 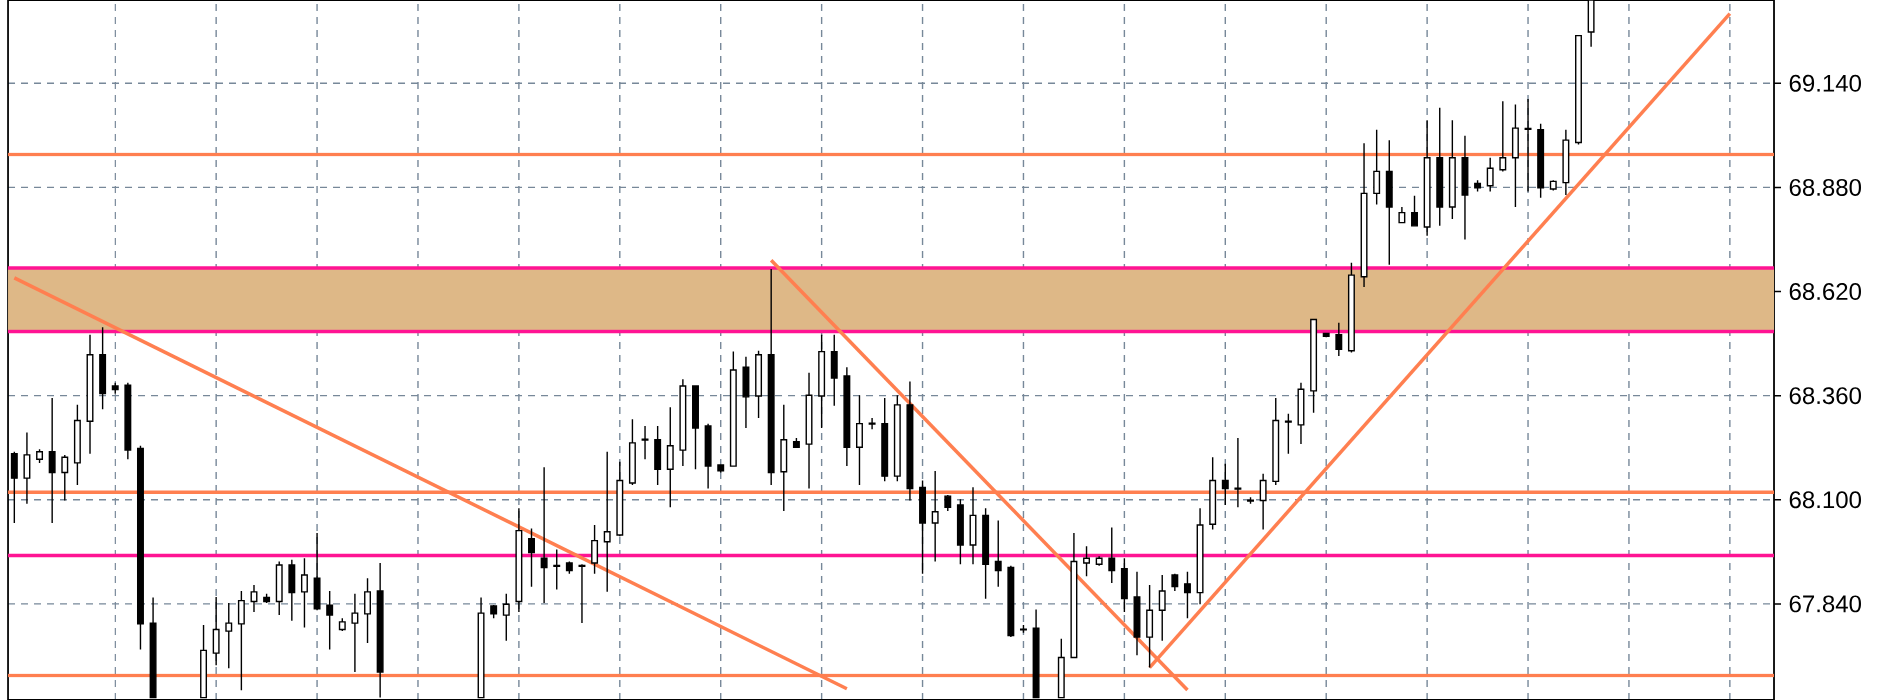 What do you see at coordinates (1825, 187) in the screenshot?
I see `y-tick-label: 68.880` at bounding box center [1825, 187].